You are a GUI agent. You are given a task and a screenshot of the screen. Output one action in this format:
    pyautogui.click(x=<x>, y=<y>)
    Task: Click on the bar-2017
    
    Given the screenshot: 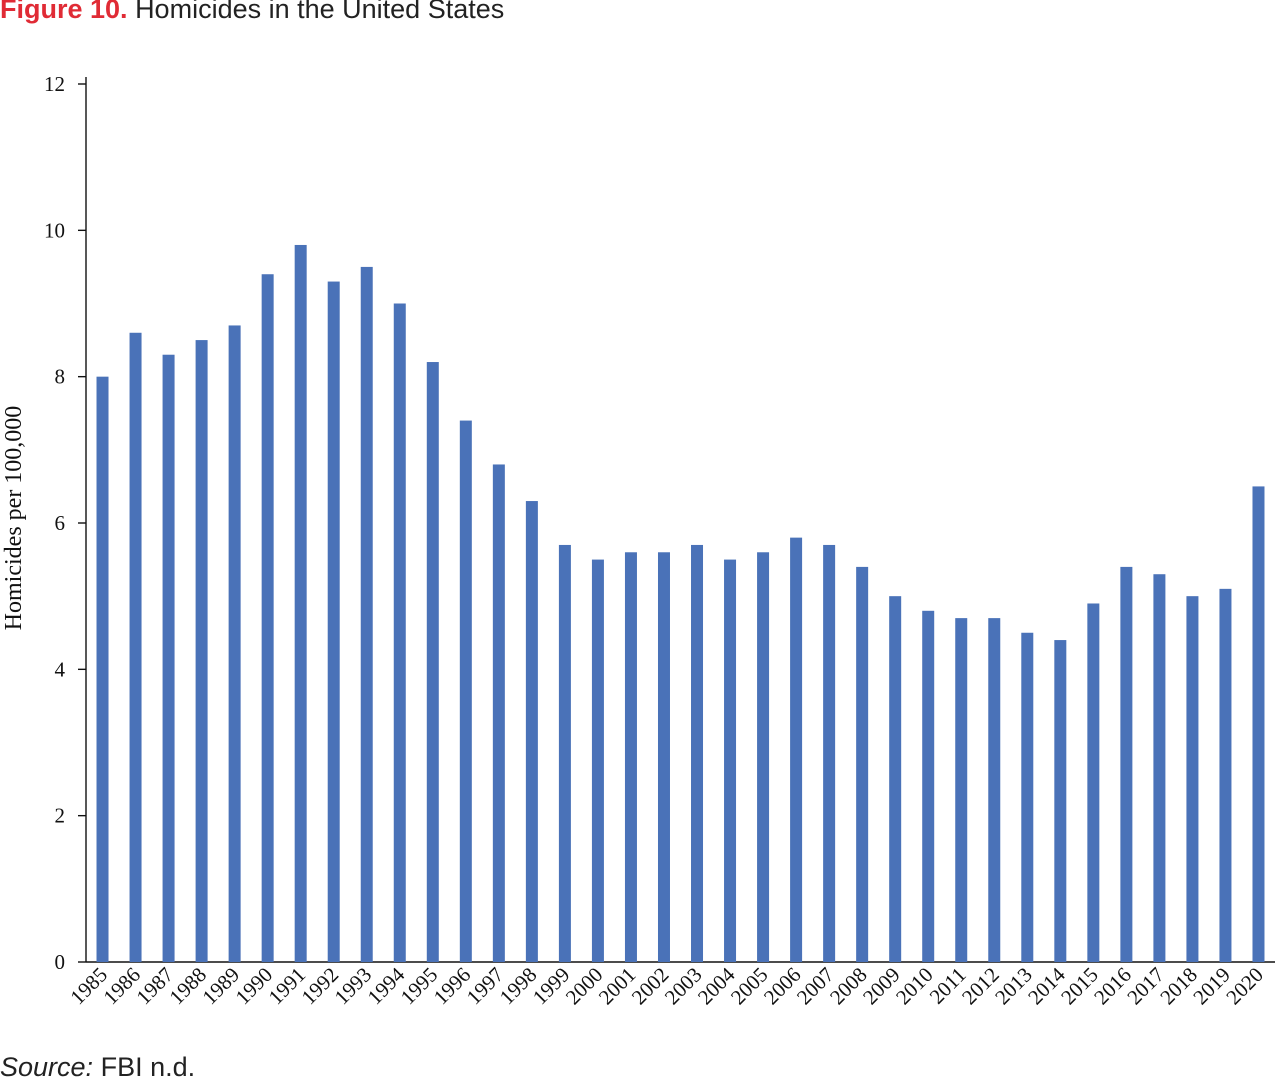 What is the action you would take?
    pyautogui.click(x=1159, y=768)
    